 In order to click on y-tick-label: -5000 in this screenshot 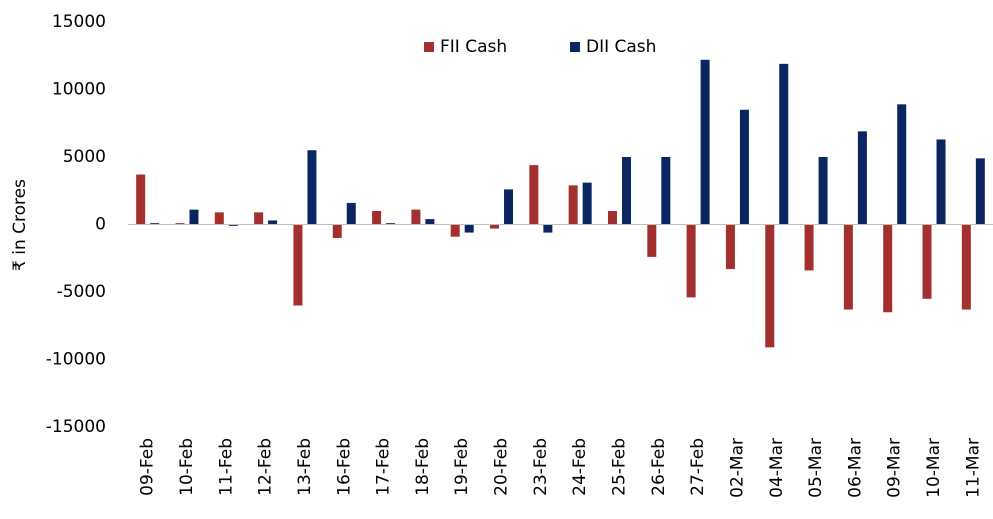, I will do `click(81, 292)`.